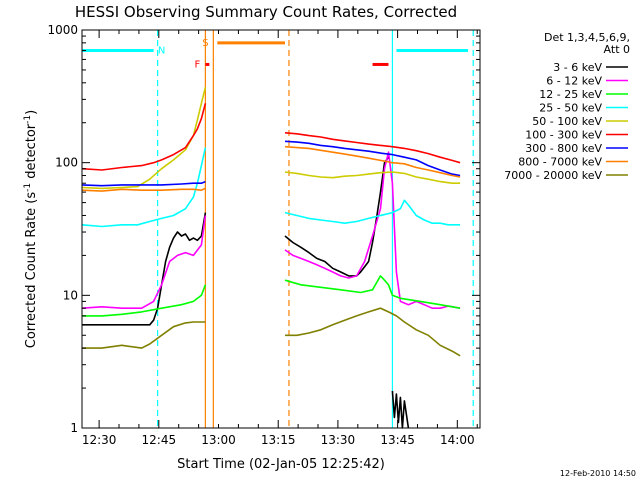 The image size is (640, 480). I want to click on legend-header-line2: Att 0, so click(617, 49).